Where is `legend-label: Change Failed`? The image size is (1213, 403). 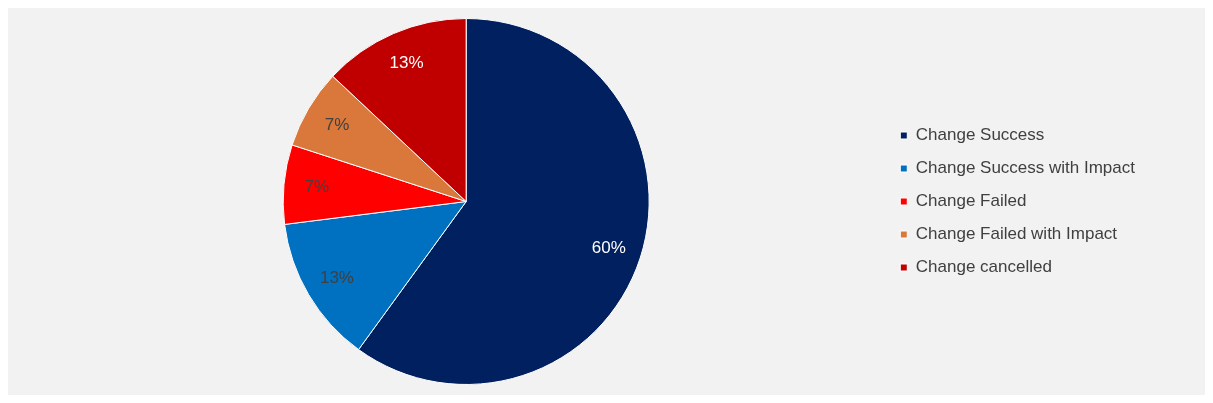
legend-label: Change Failed is located at coordinates (971, 201).